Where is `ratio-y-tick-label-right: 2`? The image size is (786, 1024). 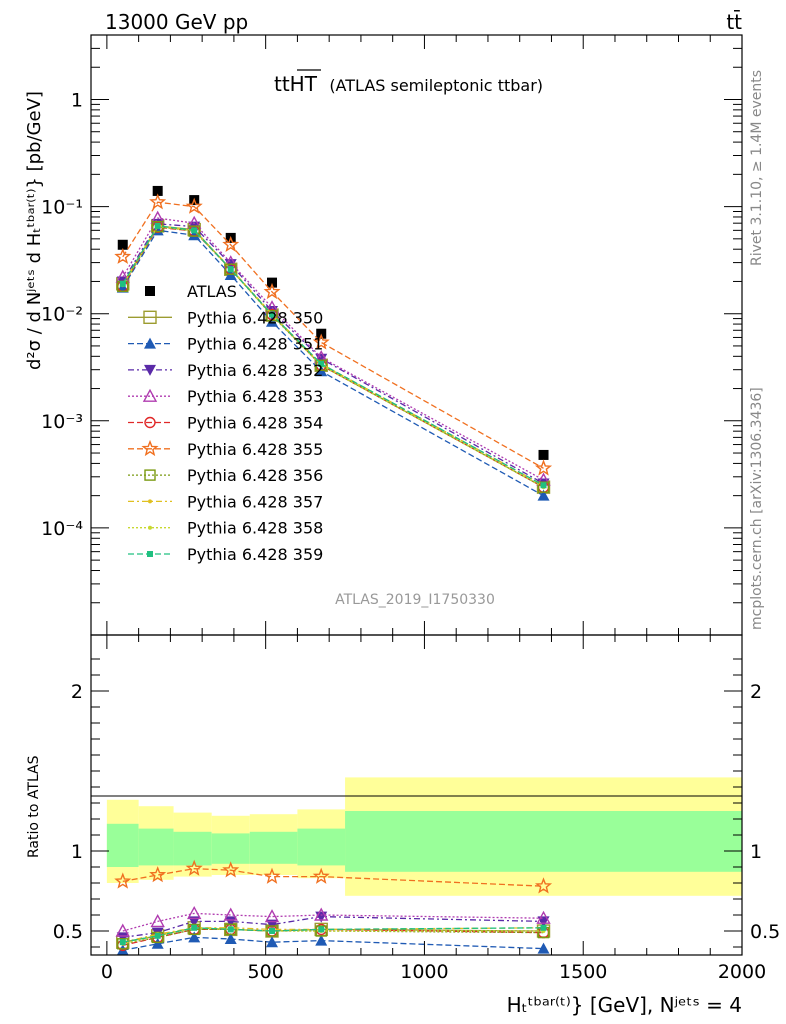
ratio-y-tick-label-right: 2 is located at coordinates (756, 692).